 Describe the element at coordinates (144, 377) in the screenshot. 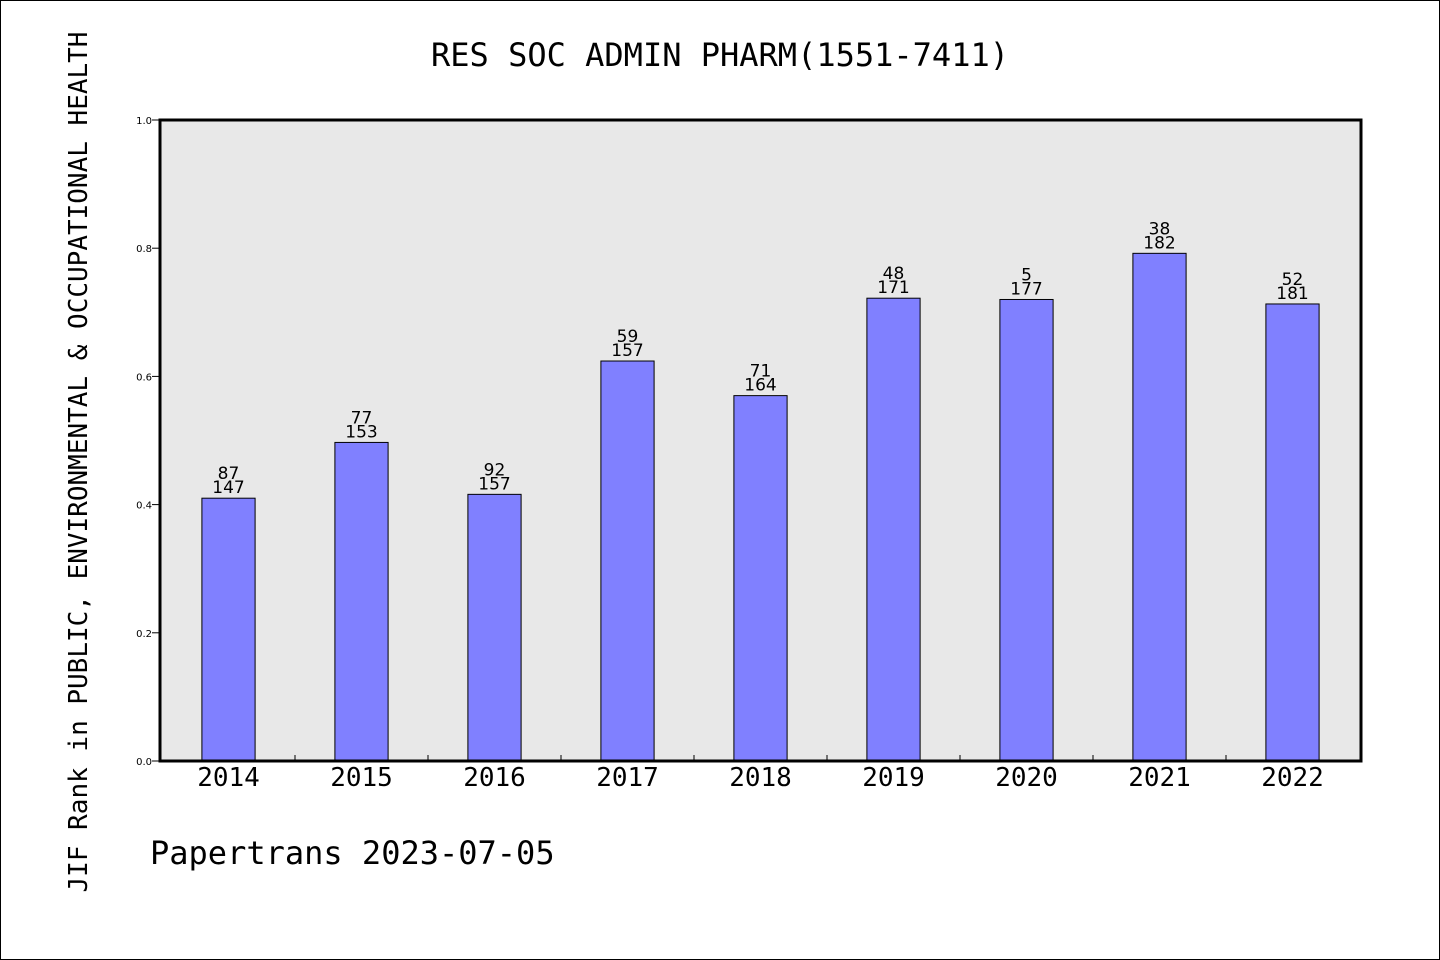

I see `y-tick-label: 0.6` at that location.